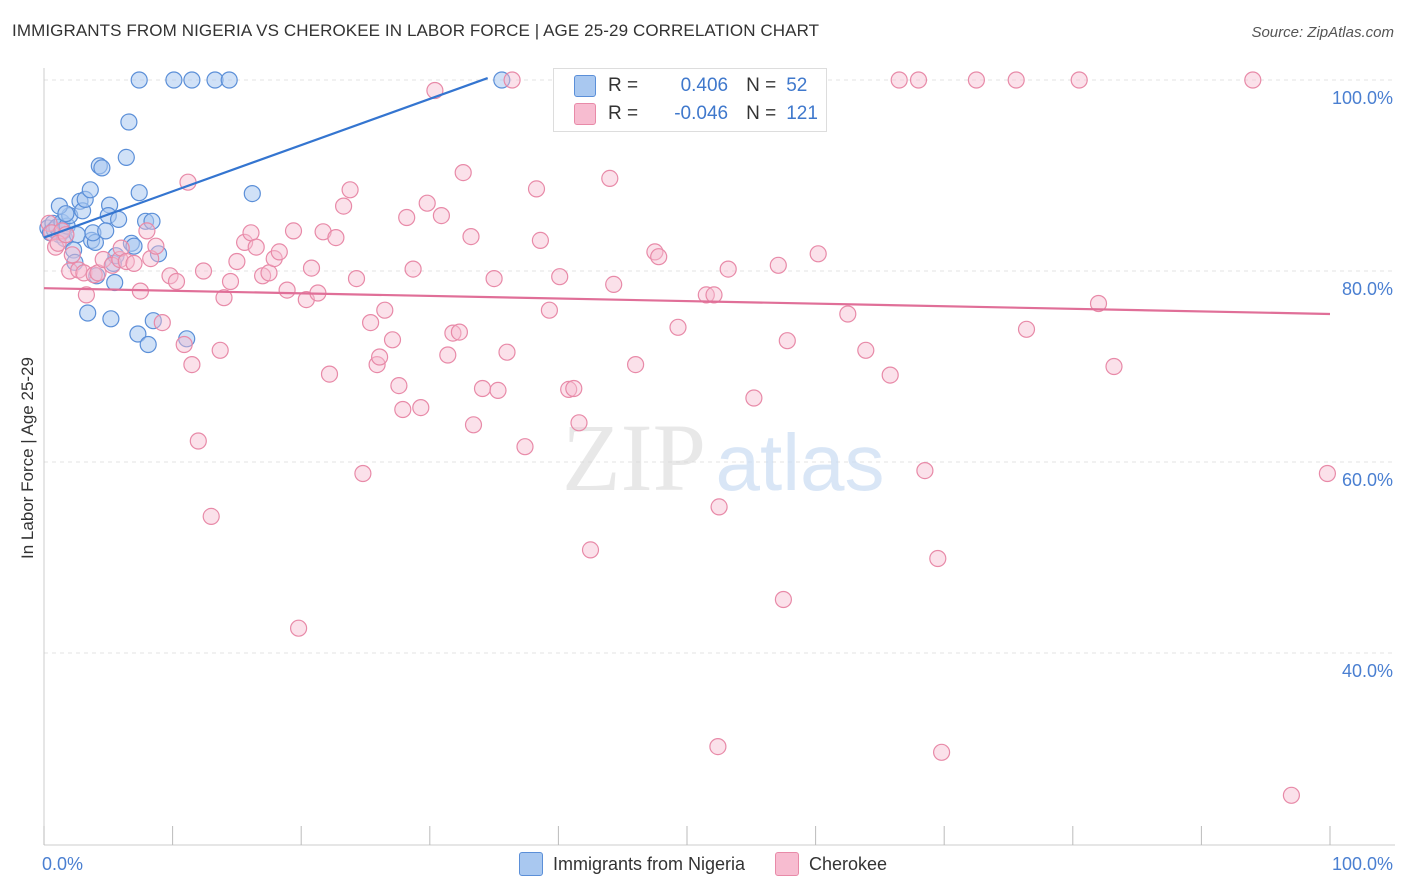  What do you see at coordinates (1367, 671) in the screenshot?
I see `y-tick-label: 40.0%` at bounding box center [1367, 671].